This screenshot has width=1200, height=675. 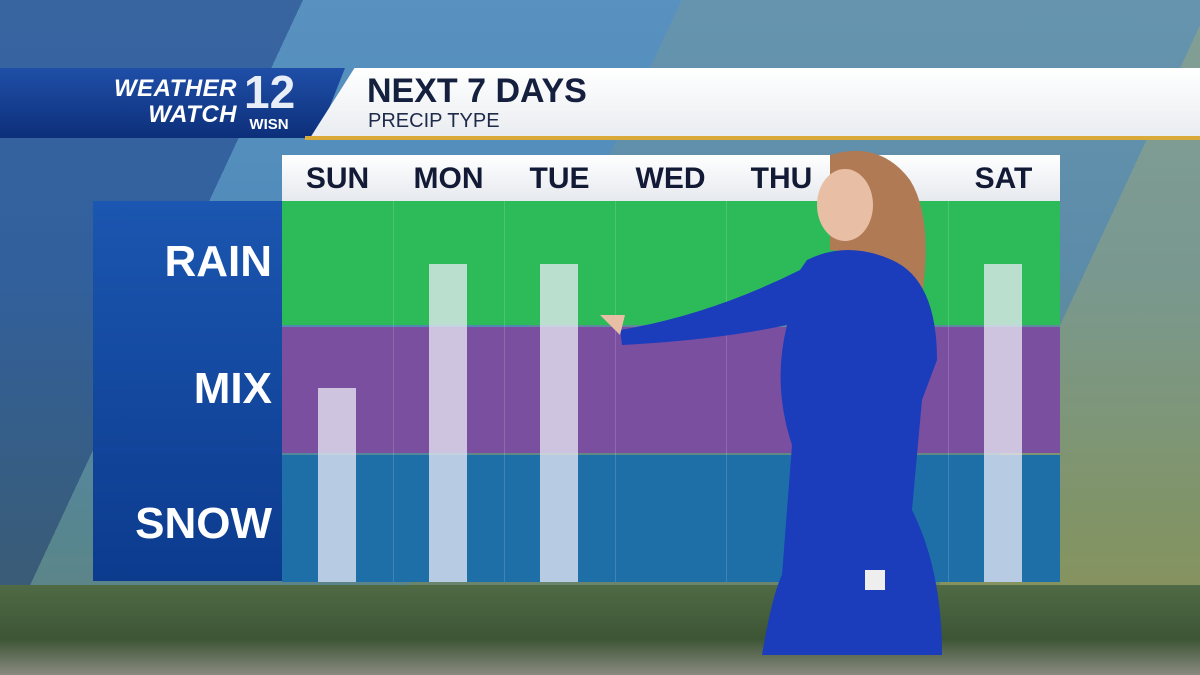 I want to click on bar-sat, so click(x=1003, y=423).